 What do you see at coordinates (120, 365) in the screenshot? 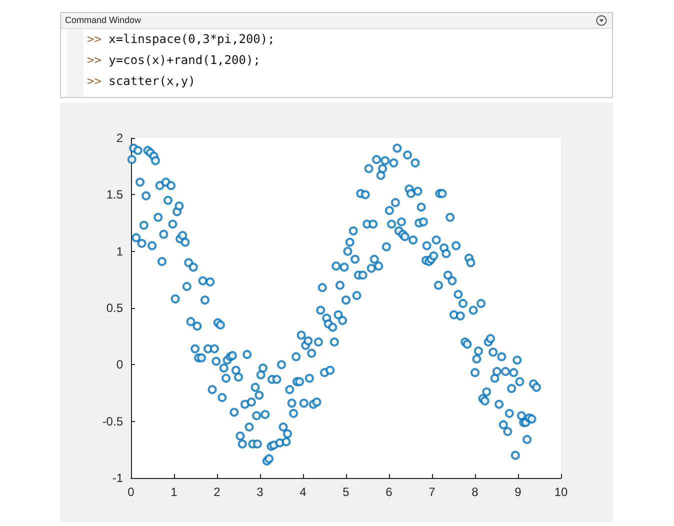
I see `y-tick-label: 0` at bounding box center [120, 365].